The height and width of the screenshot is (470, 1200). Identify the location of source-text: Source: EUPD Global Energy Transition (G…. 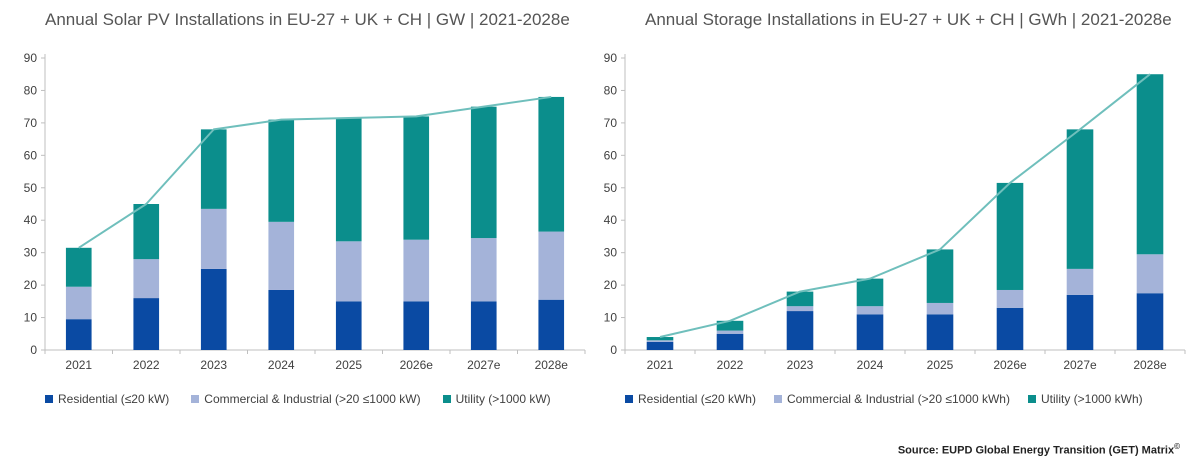
(1036, 450).